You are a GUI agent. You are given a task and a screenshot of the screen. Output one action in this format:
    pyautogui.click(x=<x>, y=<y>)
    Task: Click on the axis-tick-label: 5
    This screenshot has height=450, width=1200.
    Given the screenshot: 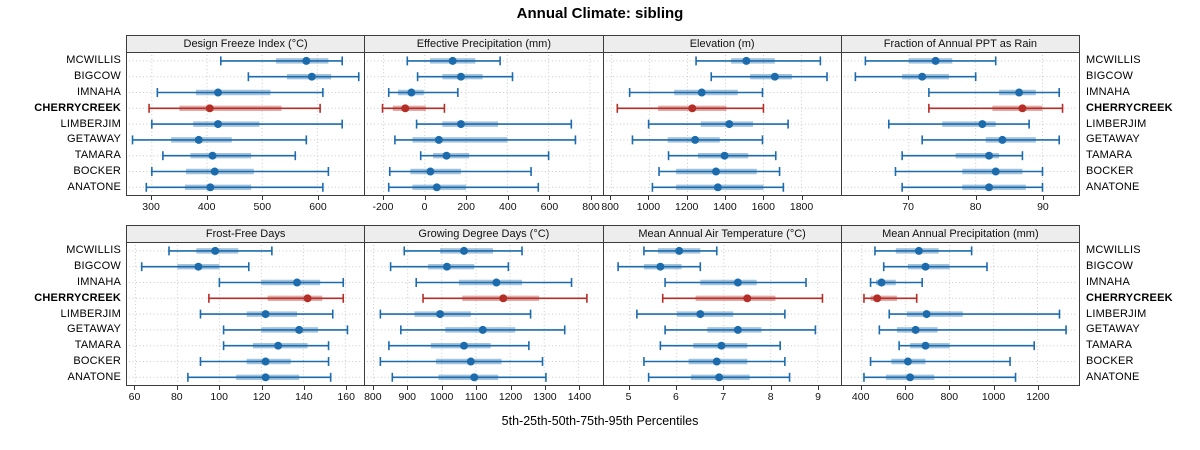 What is the action you would take?
    pyautogui.click(x=628, y=397)
    